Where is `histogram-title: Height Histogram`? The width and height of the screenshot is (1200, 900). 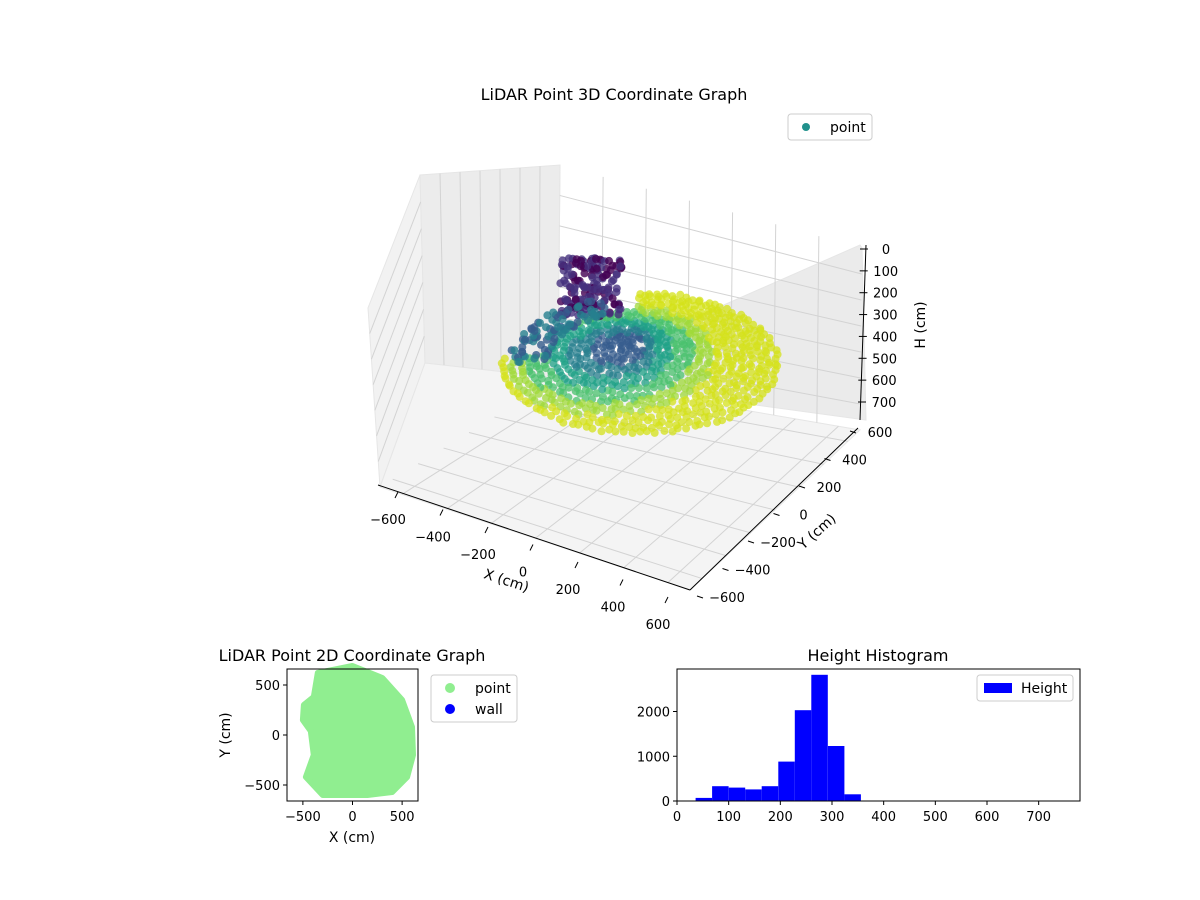
histogram-title: Height Histogram is located at coordinates (878, 655).